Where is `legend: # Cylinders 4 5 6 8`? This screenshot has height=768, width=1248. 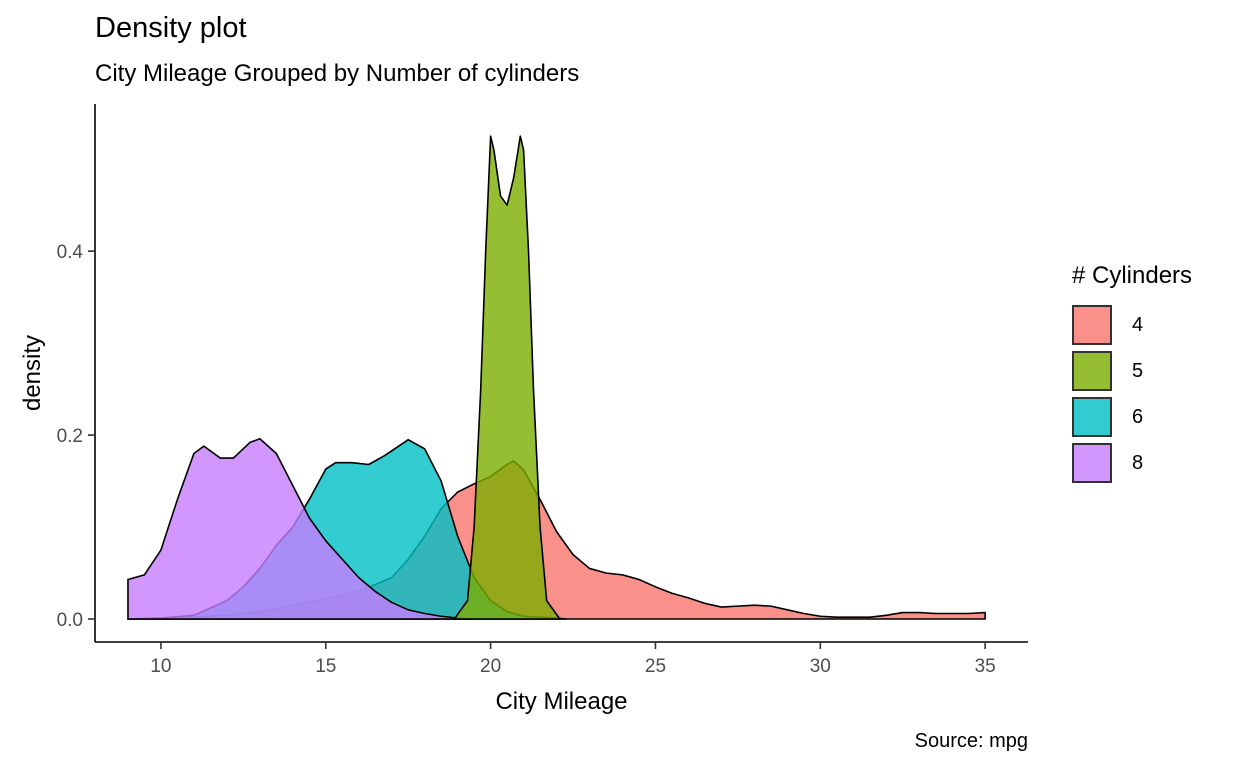 legend: # Cylinders 4 5 6 8 is located at coordinates (1132, 374).